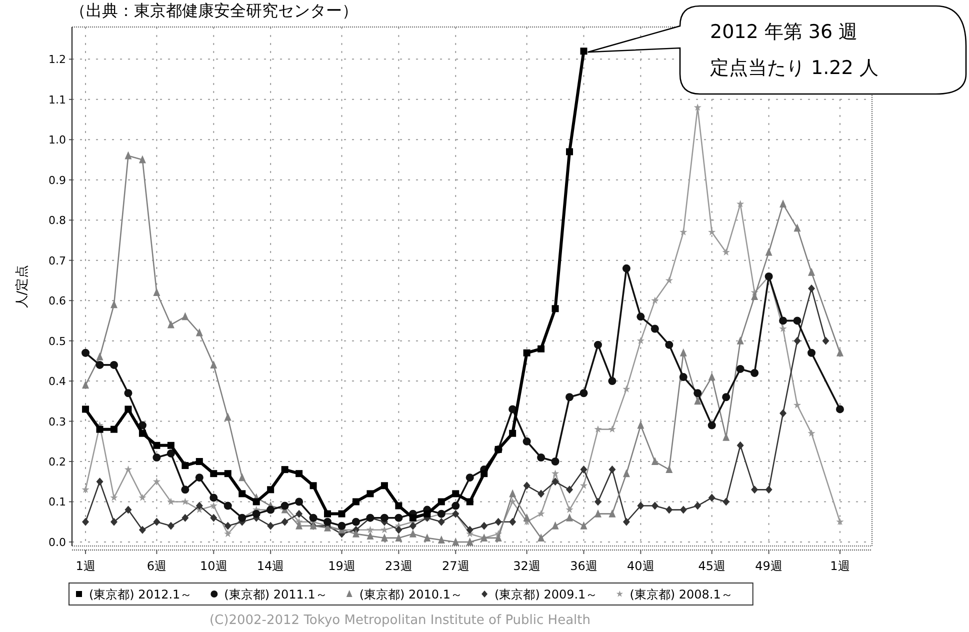  I want to click on y-tick-label: 0.4, so click(57, 381).